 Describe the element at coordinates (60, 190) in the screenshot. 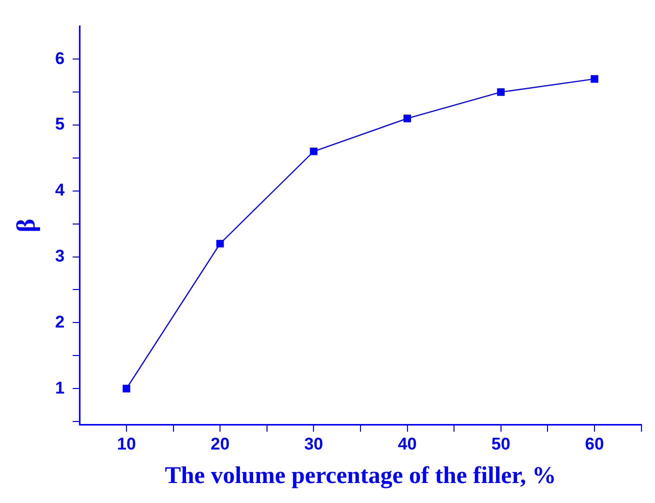

I see `y-tick-label: 4` at that location.